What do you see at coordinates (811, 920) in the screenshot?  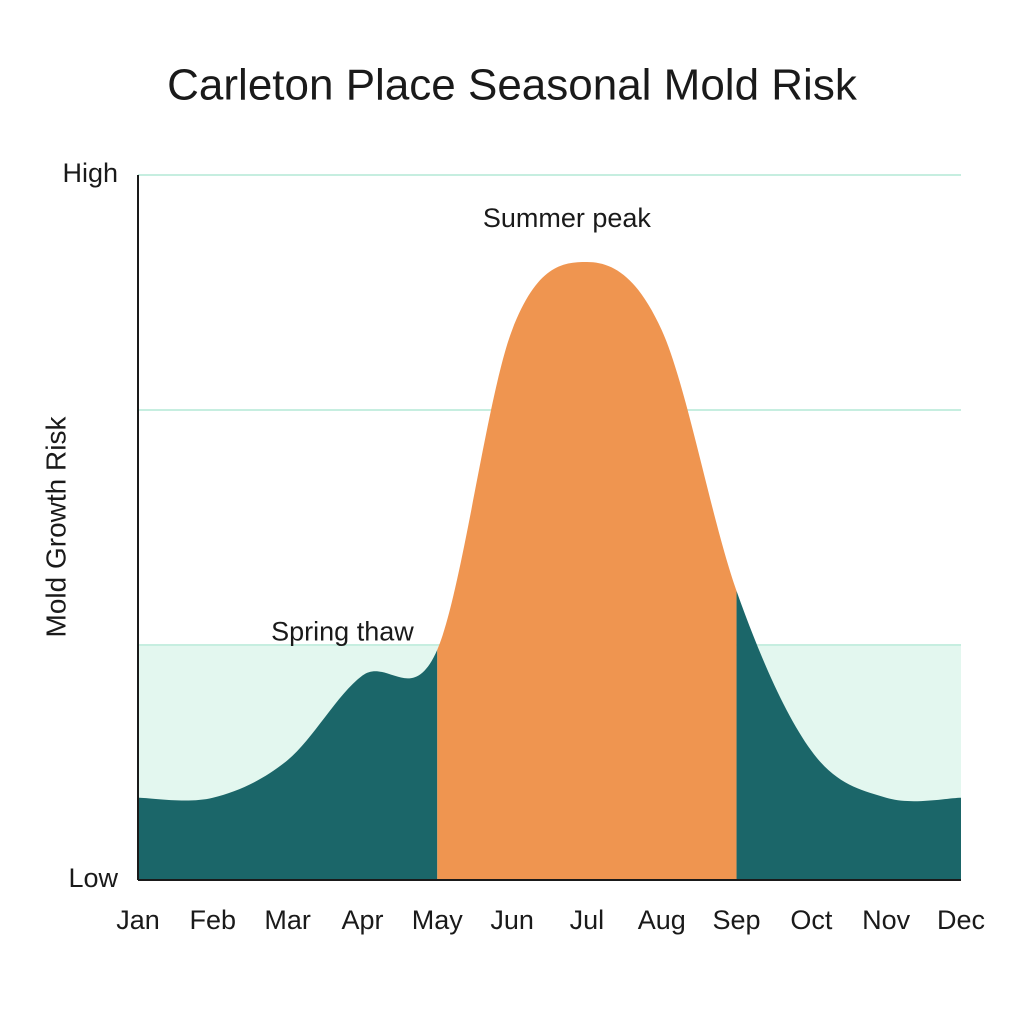 I see `x-tick-label: Oct` at bounding box center [811, 920].